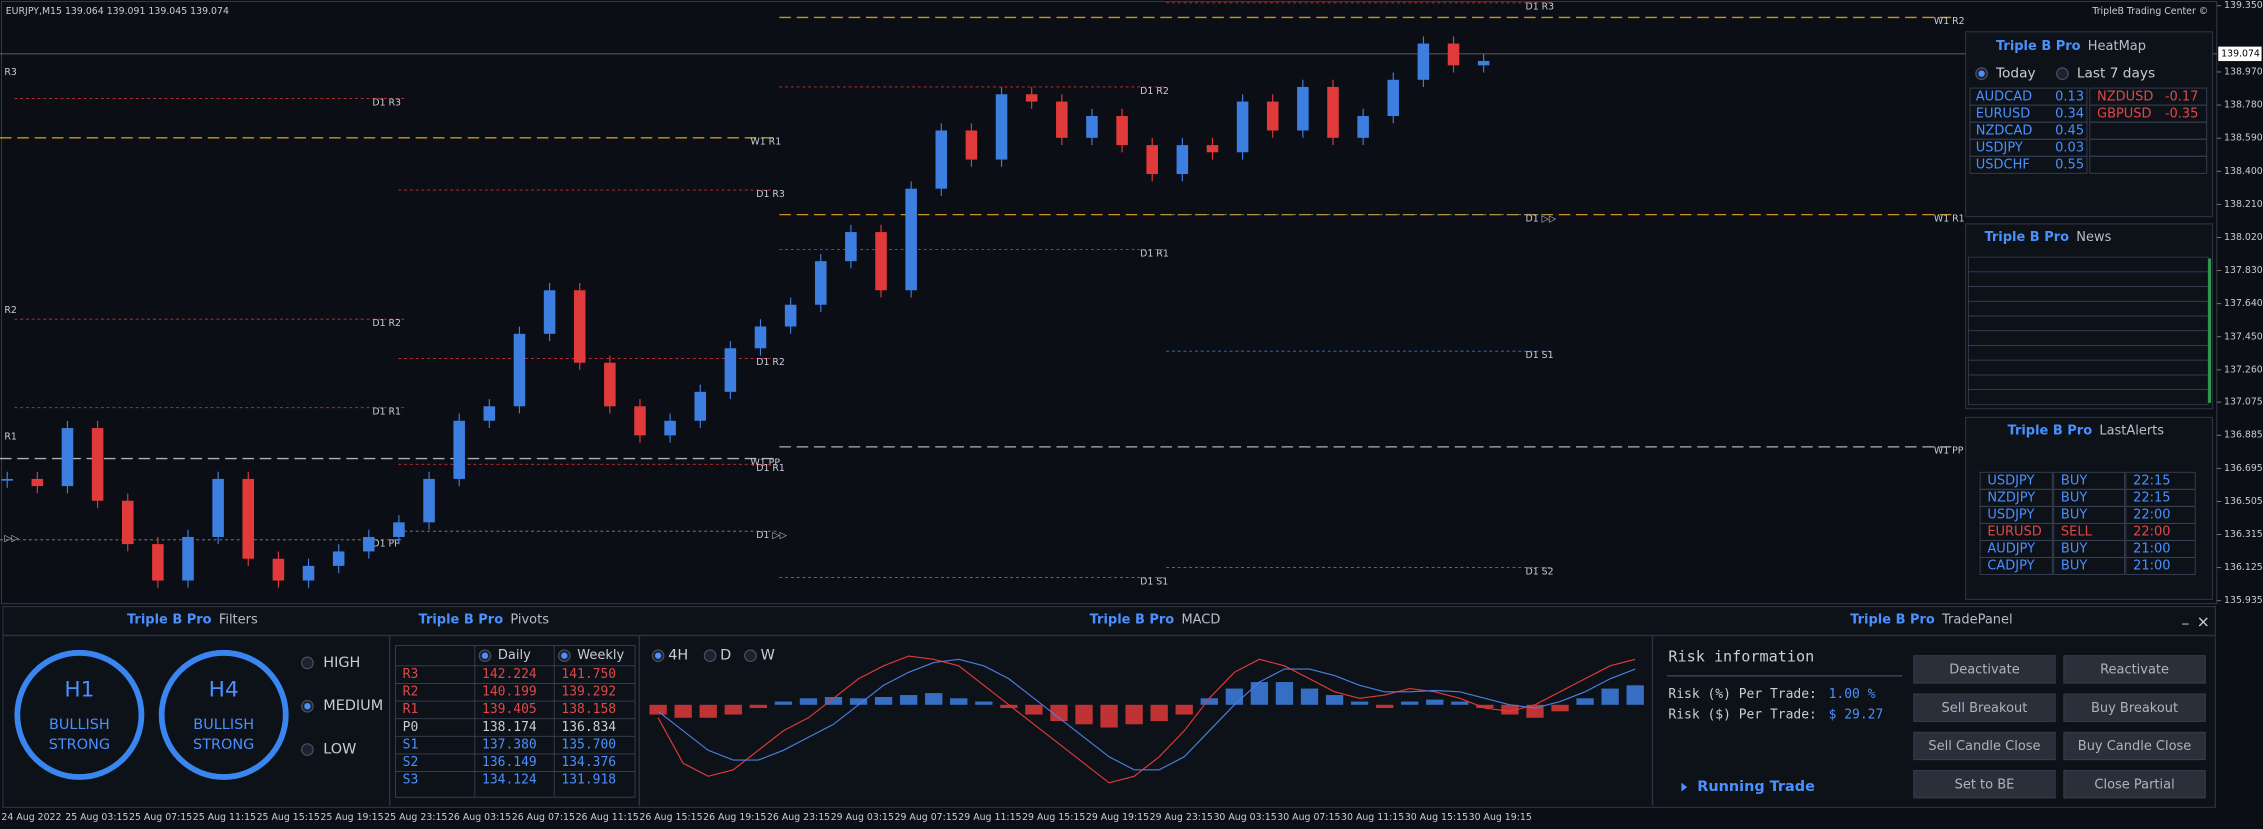  I want to click on running-trade: Running Trade, so click(1756, 787).